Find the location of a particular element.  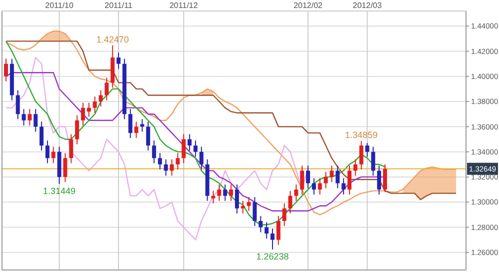

x-tick-label: 2011/11 is located at coordinates (118, 5).